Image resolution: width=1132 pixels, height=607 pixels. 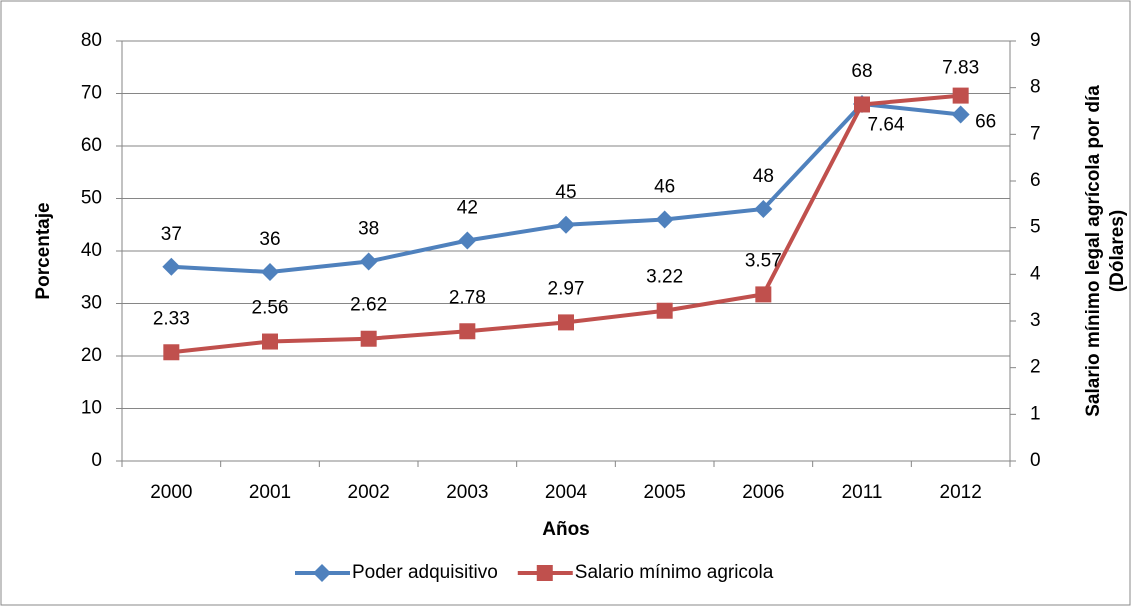 I want to click on y-tick-label: 30, so click(x=91, y=303).